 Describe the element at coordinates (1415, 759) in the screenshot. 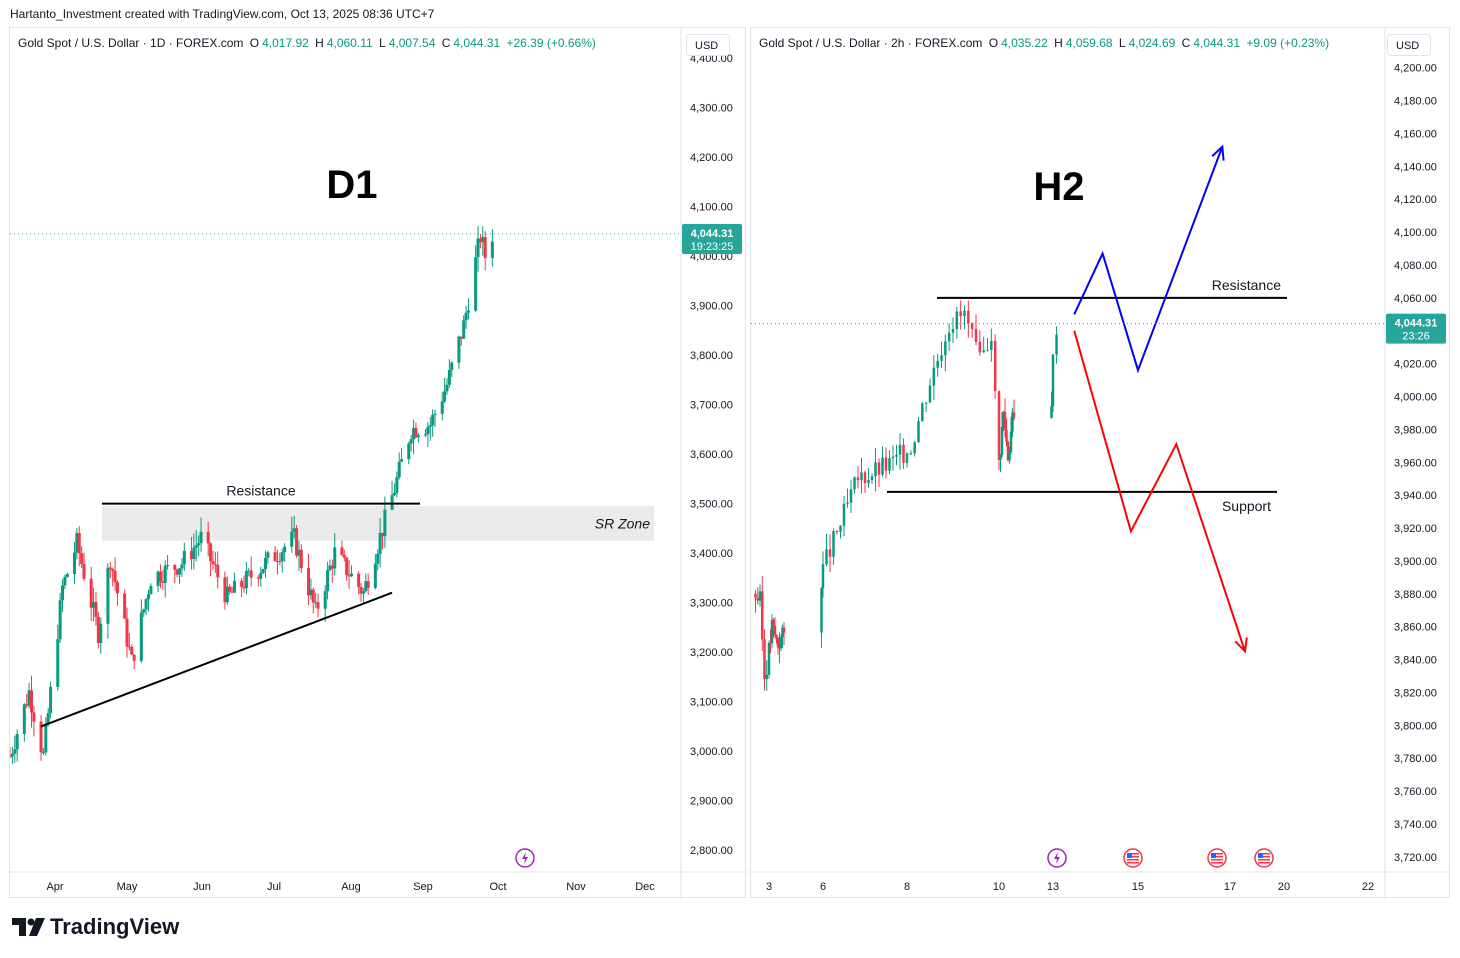

I see `y-tick-label: 3,780.00` at that location.